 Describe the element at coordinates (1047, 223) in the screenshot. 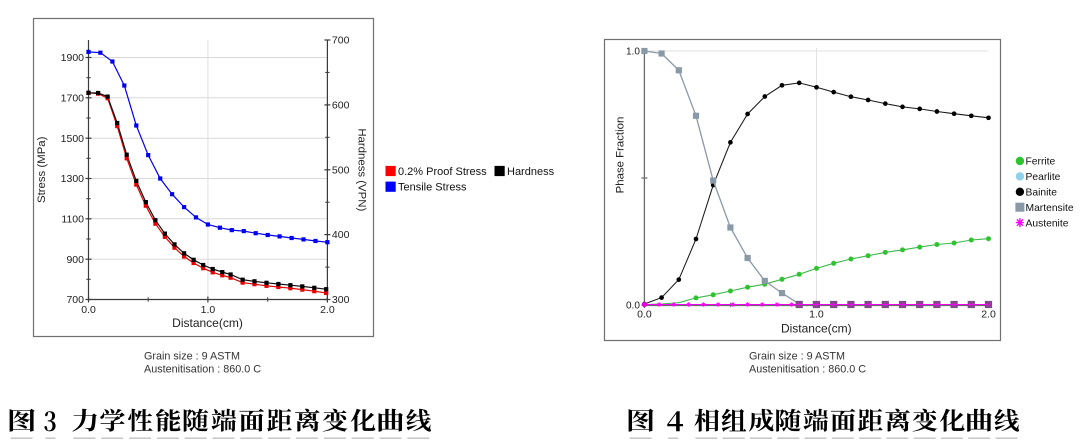

I see `svg-text: Austenite` at that location.